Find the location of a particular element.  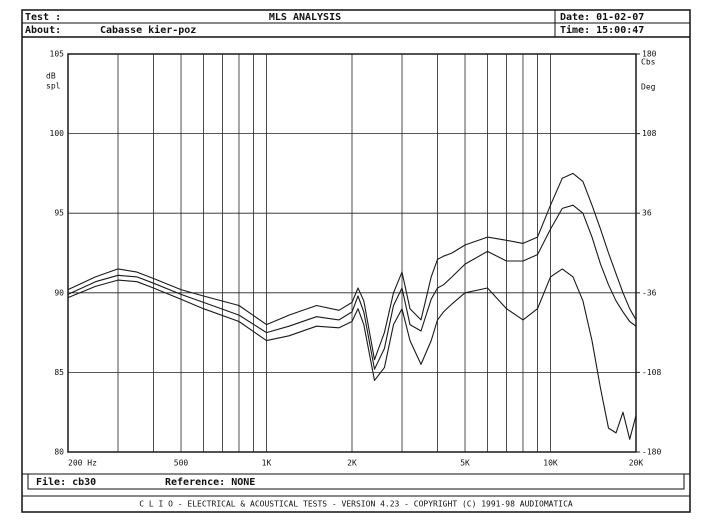

y-tick-label: 85 is located at coordinates (59, 372).